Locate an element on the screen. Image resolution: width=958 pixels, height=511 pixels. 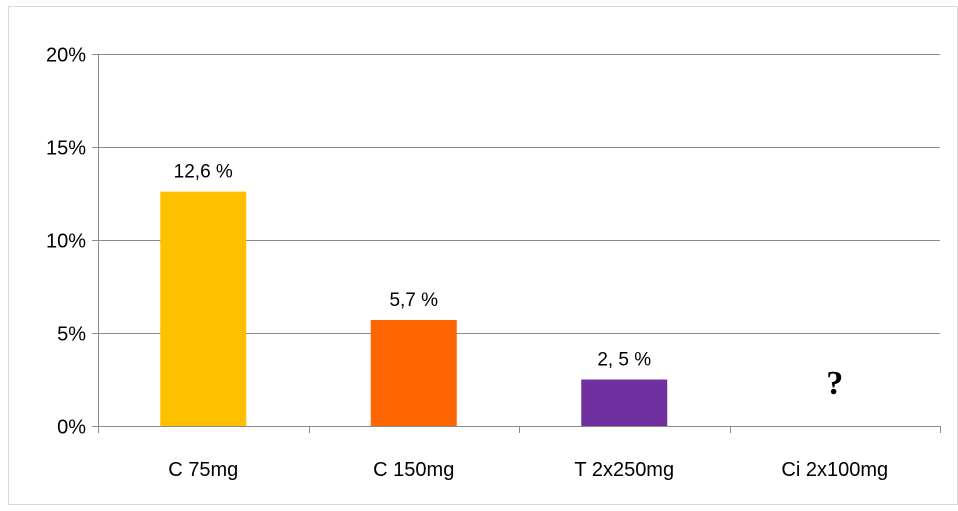
y-tick-label: 15% is located at coordinates (66, 149).